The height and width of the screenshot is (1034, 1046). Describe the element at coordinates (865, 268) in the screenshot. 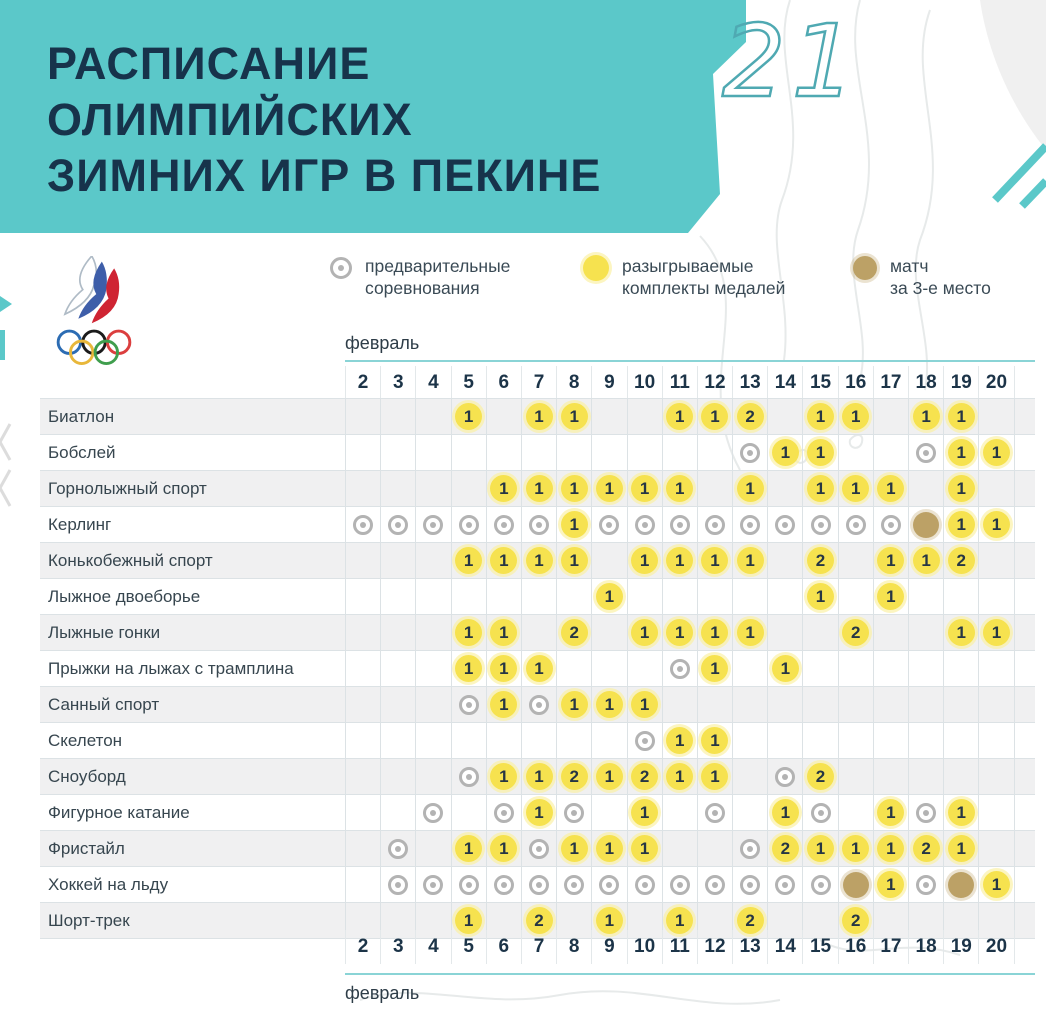

I see `bronze-circle-icon` at that location.